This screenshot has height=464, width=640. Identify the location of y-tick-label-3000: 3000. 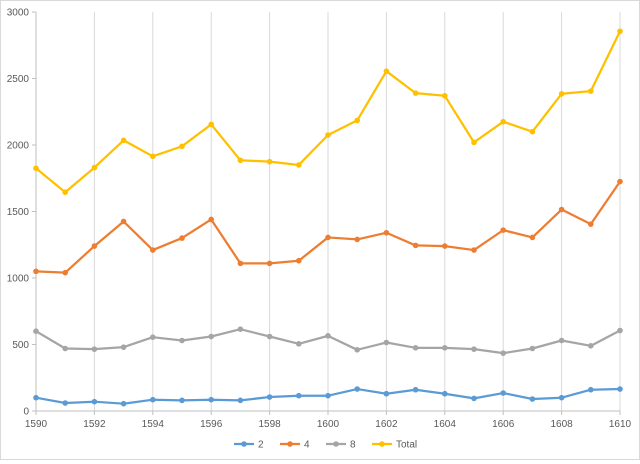
(18, 13).